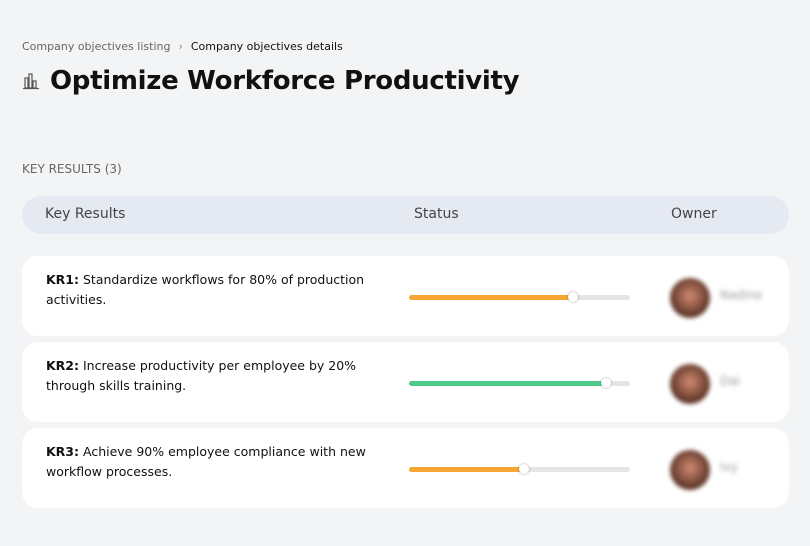  Describe the element at coordinates (741, 295) in the screenshot. I see `owner-name: Nadine` at that location.